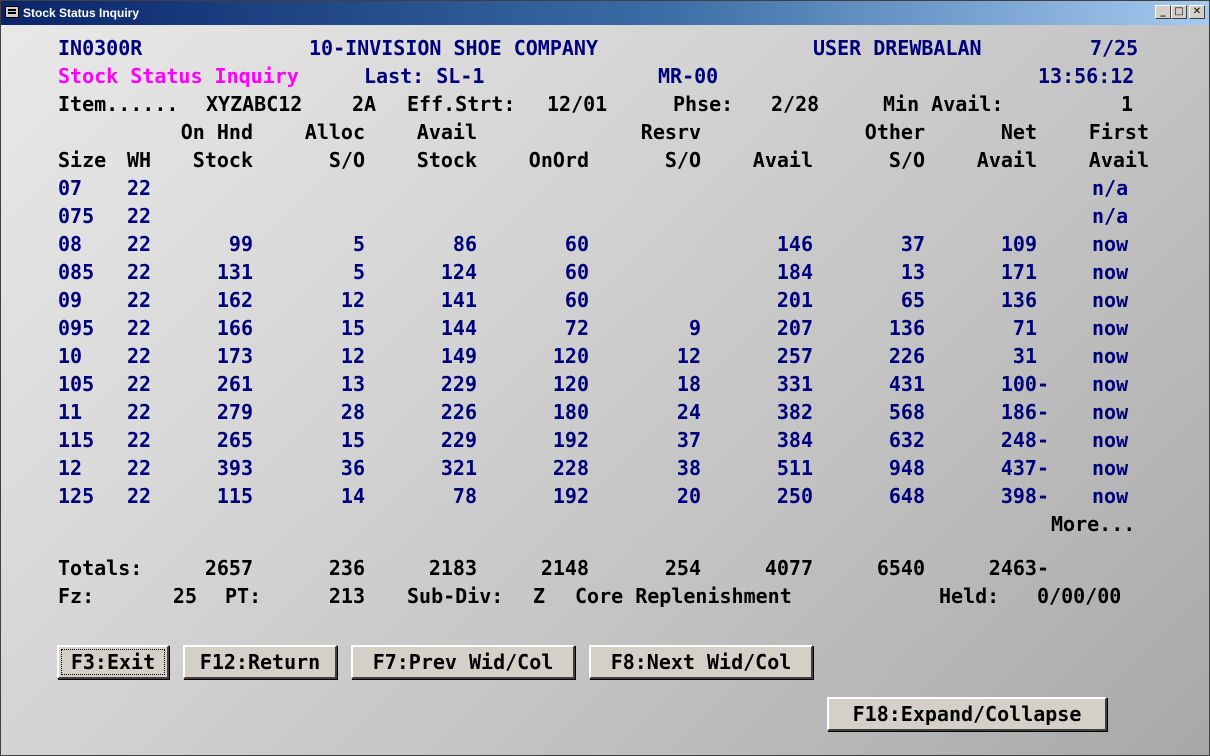 The width and height of the screenshot is (1210, 756). What do you see at coordinates (795, 104) in the screenshot?
I see `phase-value: 2/28` at bounding box center [795, 104].